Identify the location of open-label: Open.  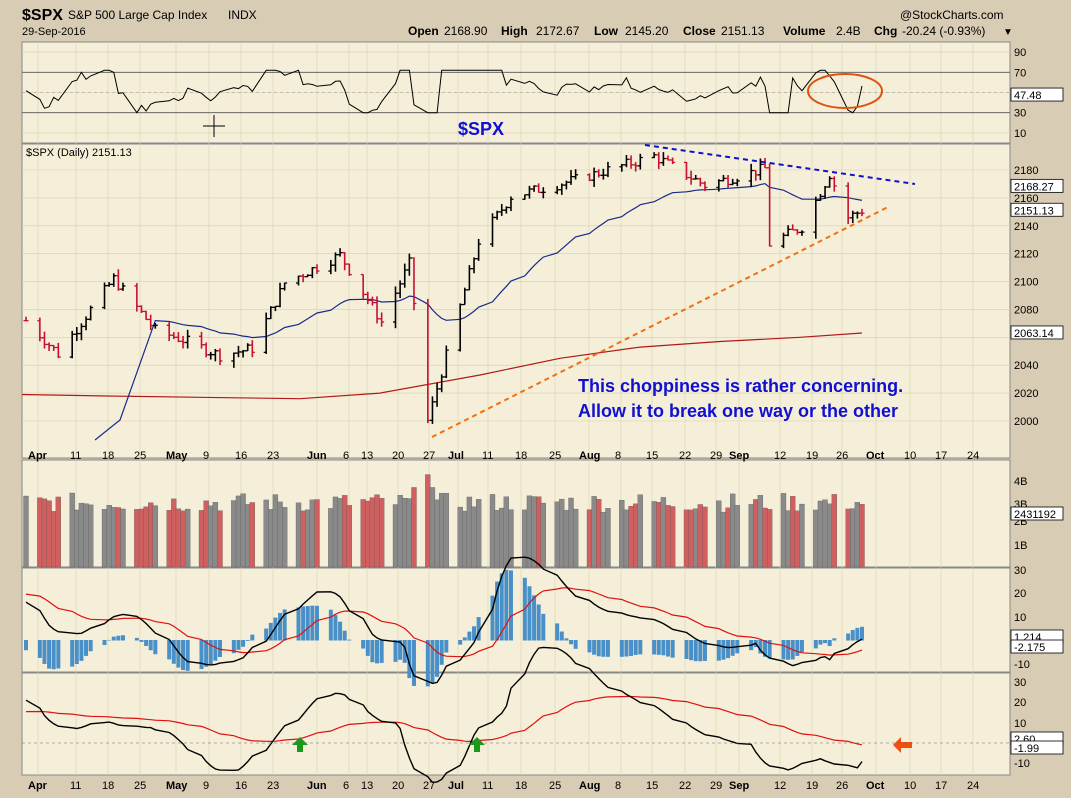
(423, 31).